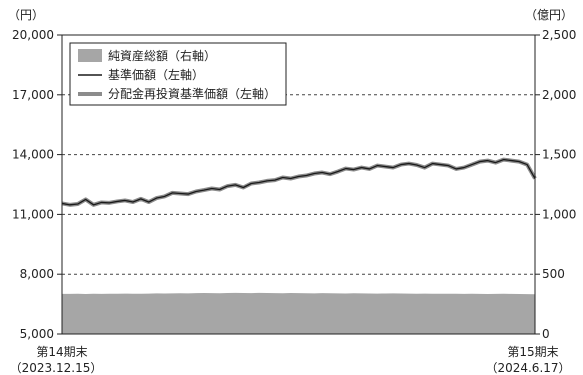 The height and width of the screenshot is (375, 583). What do you see at coordinates (33, 155) in the screenshot?
I see `left-tick-label: 14,000` at bounding box center [33, 155].